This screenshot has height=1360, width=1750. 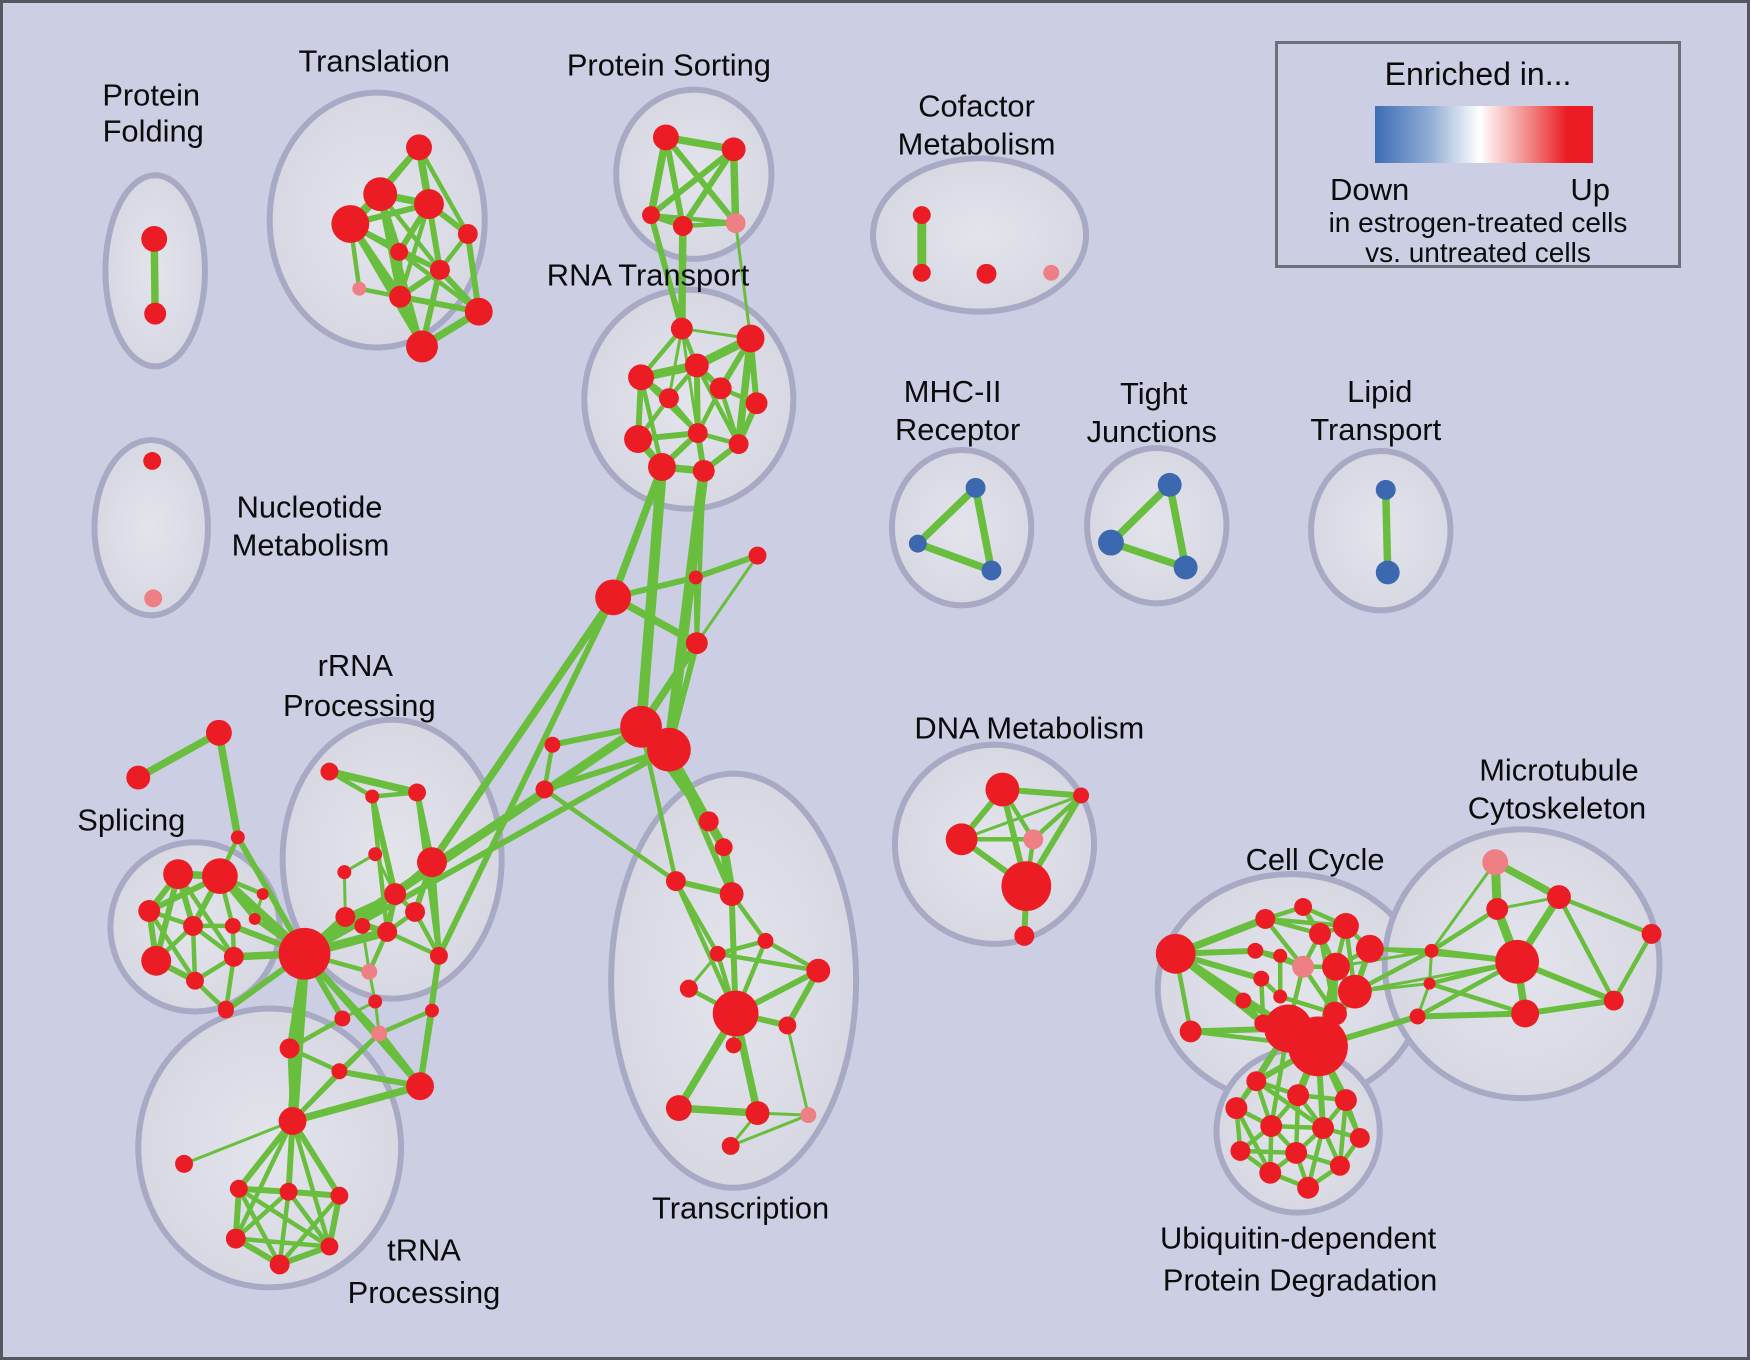 I want to click on node-PF2, so click(x=155, y=313).